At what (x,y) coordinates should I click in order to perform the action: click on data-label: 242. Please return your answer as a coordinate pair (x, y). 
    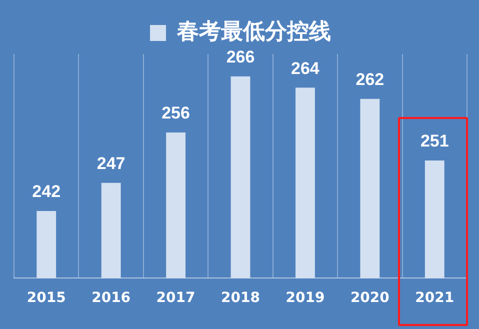
    Looking at the image, I should click on (46, 192).